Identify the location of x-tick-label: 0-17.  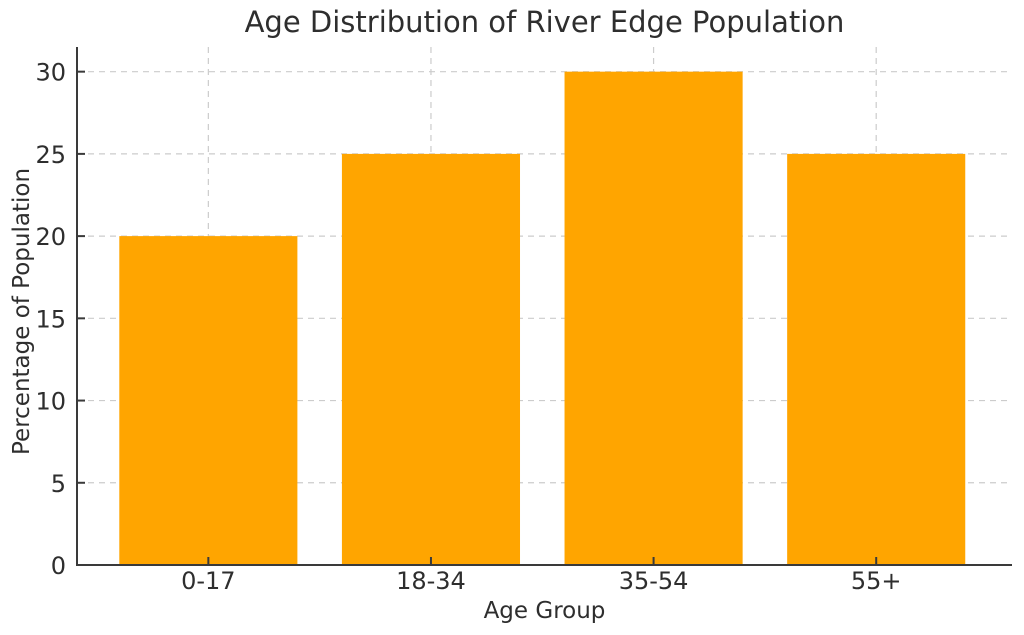
(208, 581).